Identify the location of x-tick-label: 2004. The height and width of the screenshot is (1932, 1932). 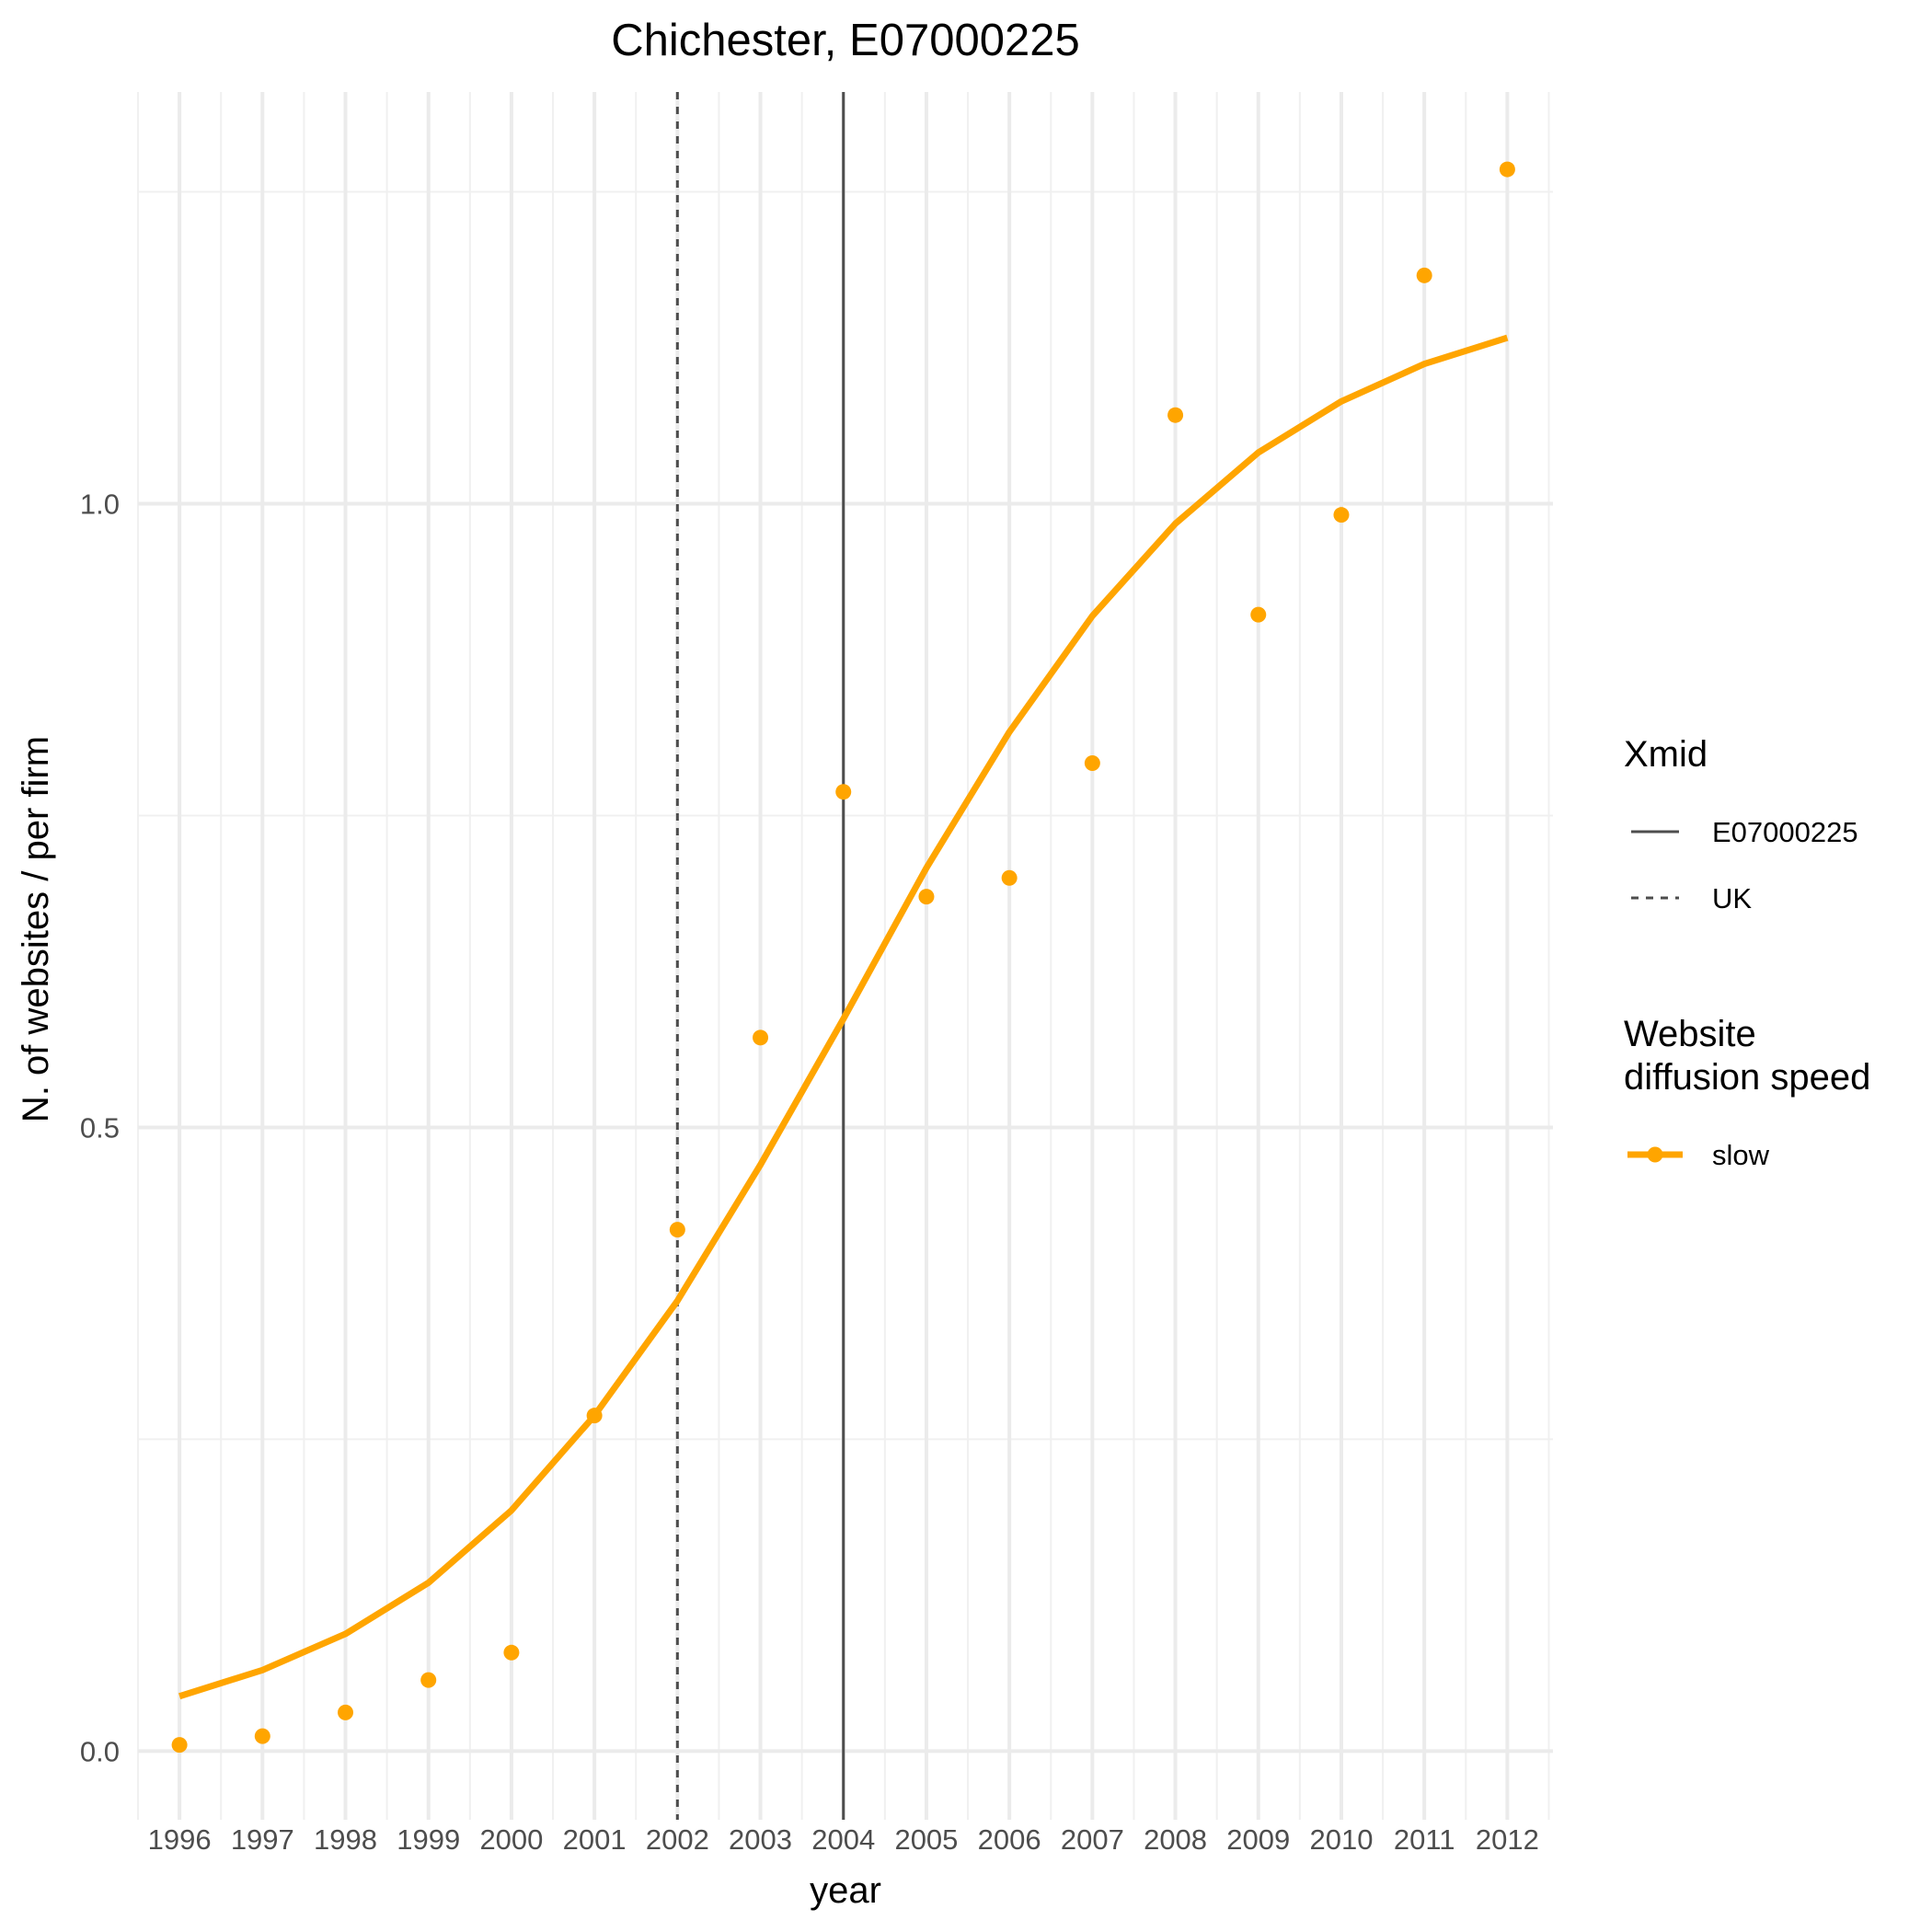
(843, 1839).